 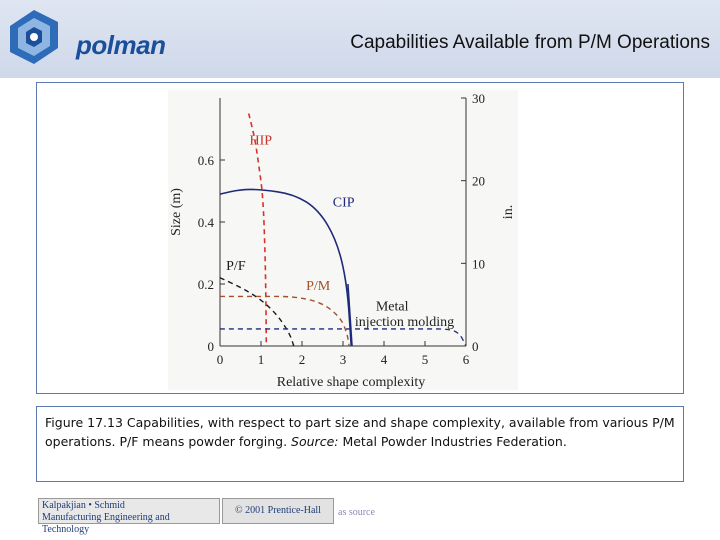 I want to click on y2-axis-label: in., so click(x=508, y=212).